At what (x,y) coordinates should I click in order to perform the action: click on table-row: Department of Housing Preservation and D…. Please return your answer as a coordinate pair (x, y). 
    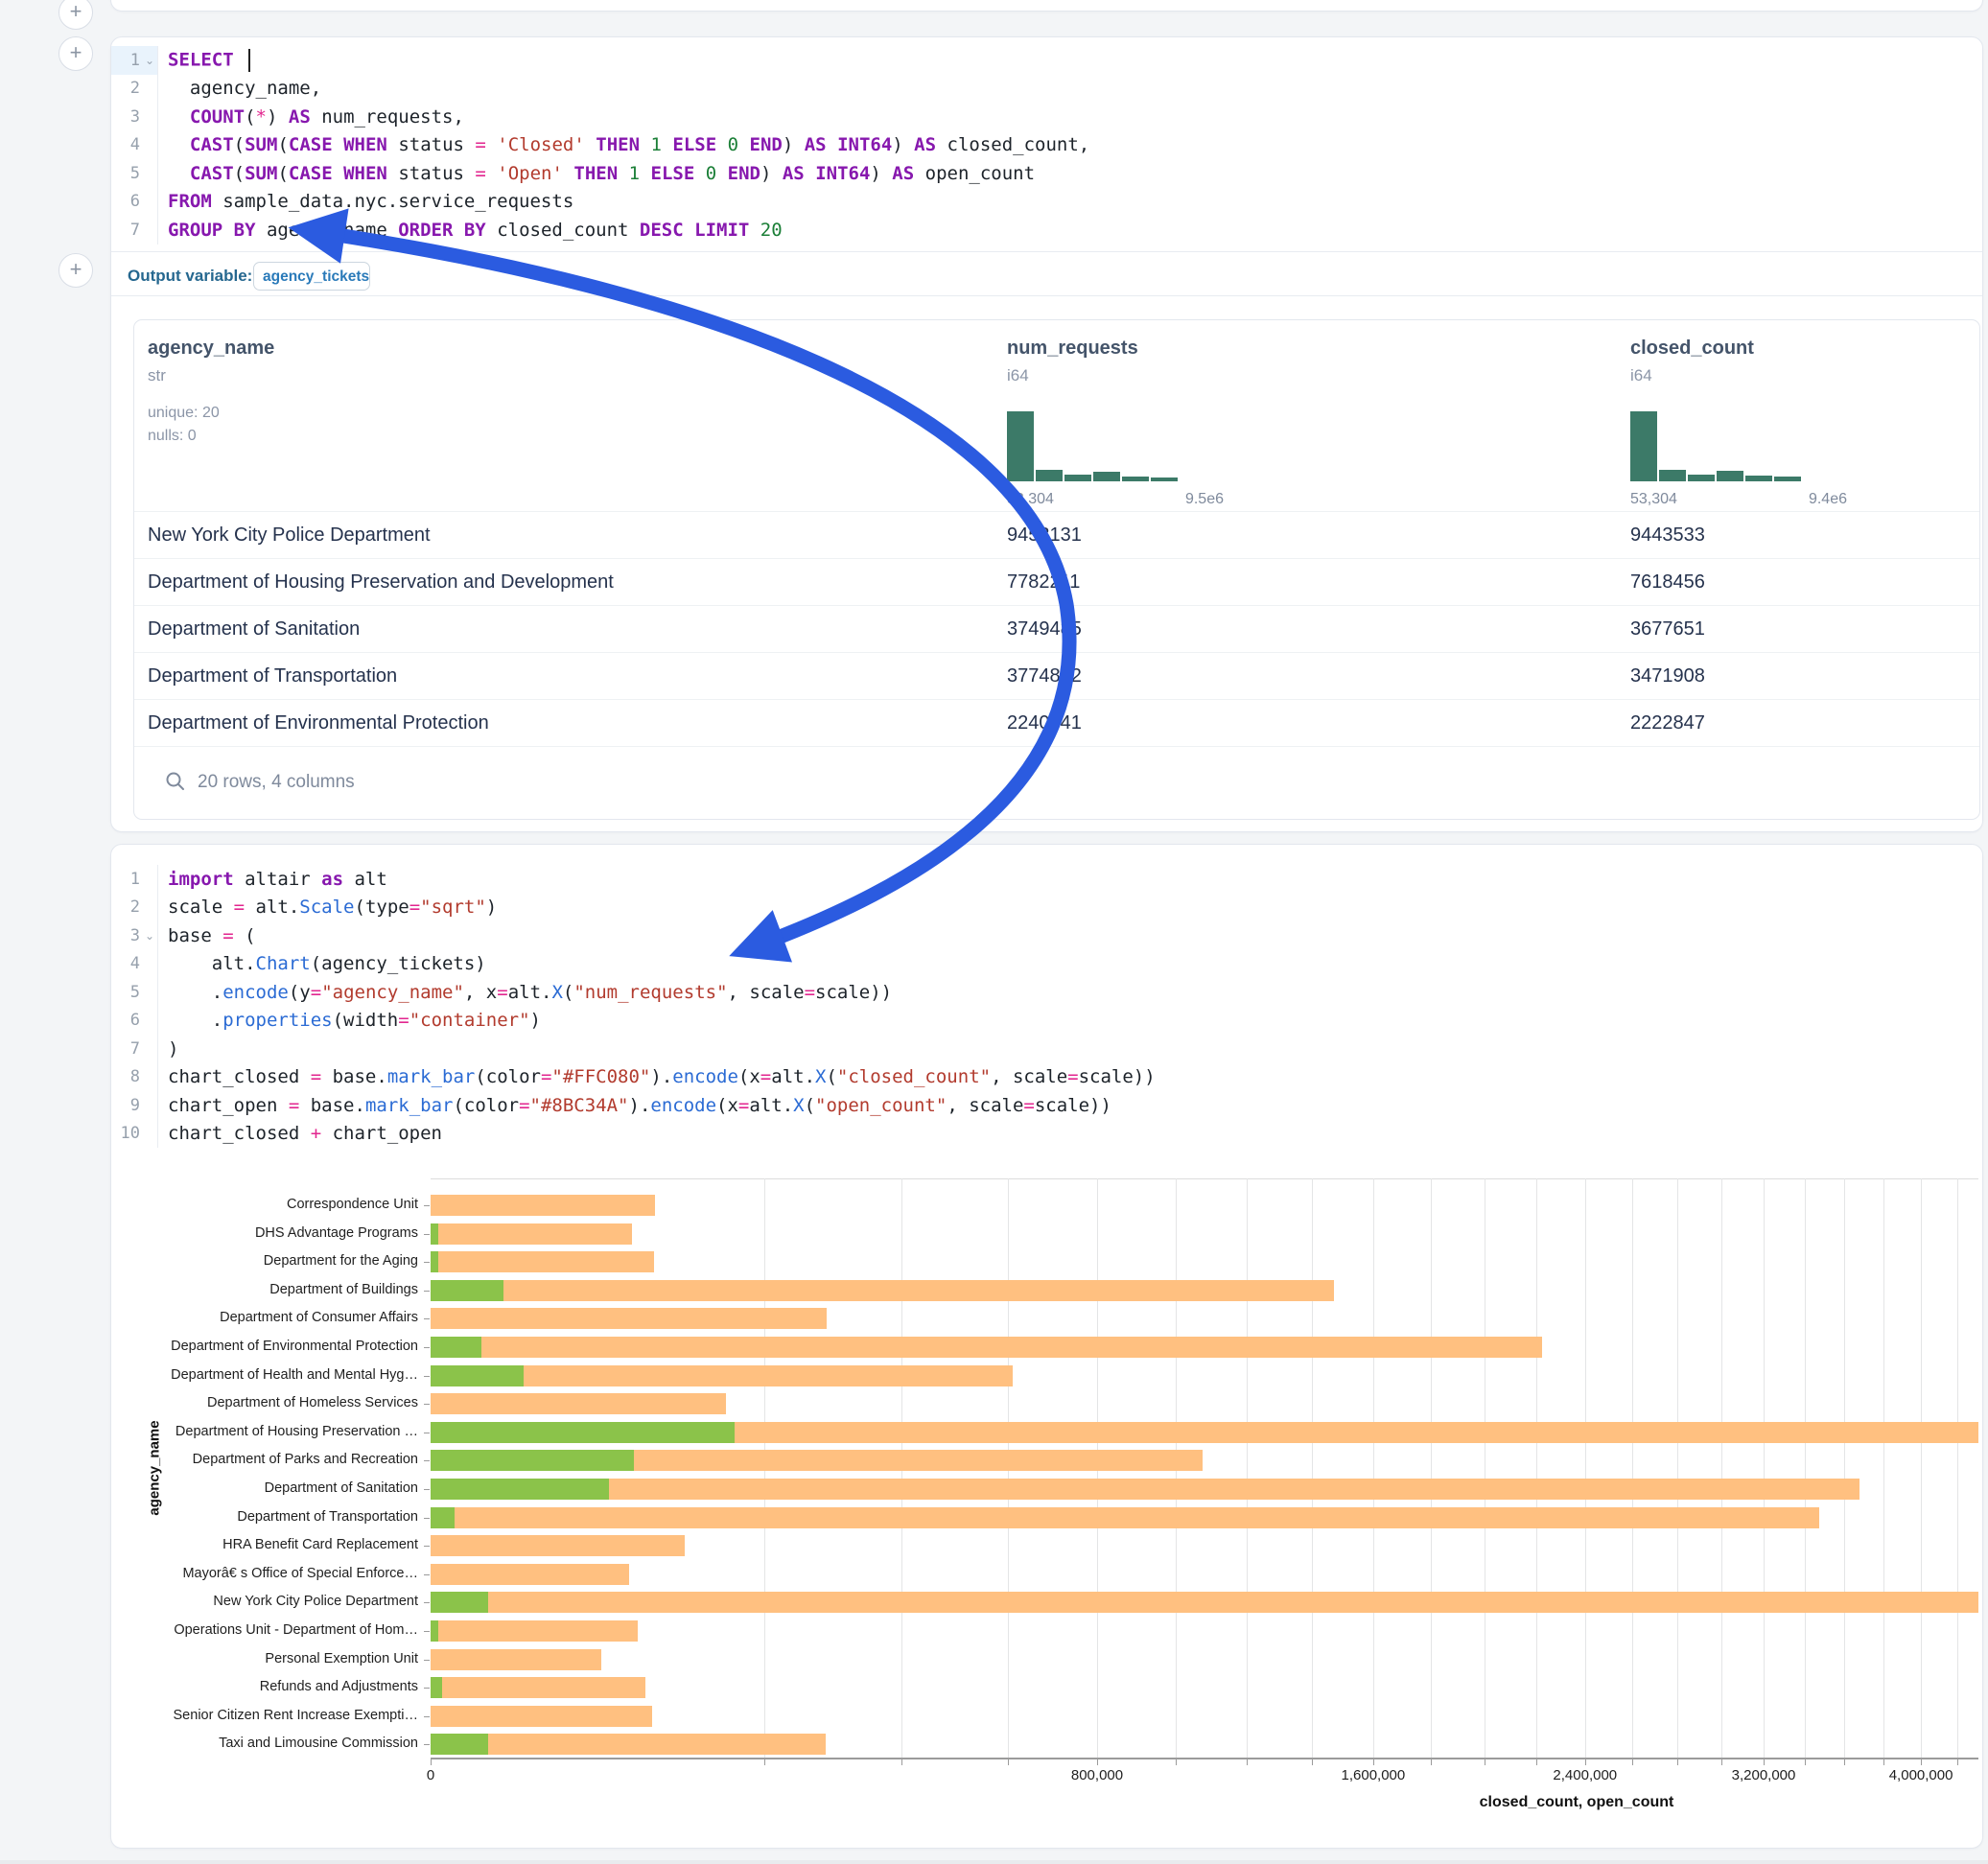
    Looking at the image, I should click on (1057, 581).